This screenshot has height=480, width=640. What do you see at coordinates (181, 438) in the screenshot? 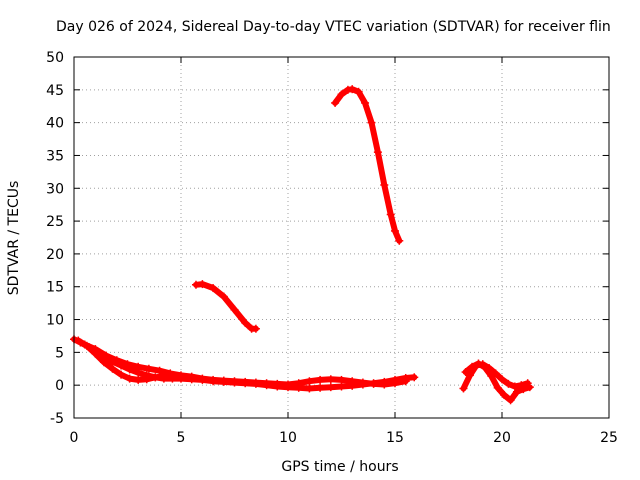
I see `x-tick-label: 5` at bounding box center [181, 438].